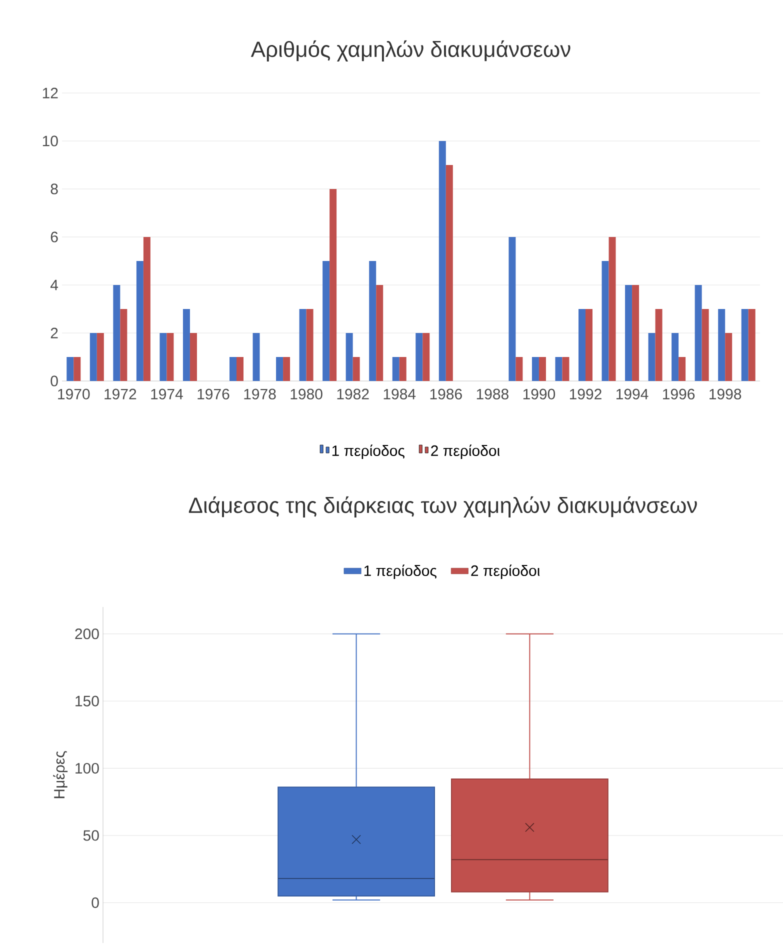 This screenshot has height=952, width=783. What do you see at coordinates (167, 394) in the screenshot?
I see `x-tick-label: 1974` at bounding box center [167, 394].